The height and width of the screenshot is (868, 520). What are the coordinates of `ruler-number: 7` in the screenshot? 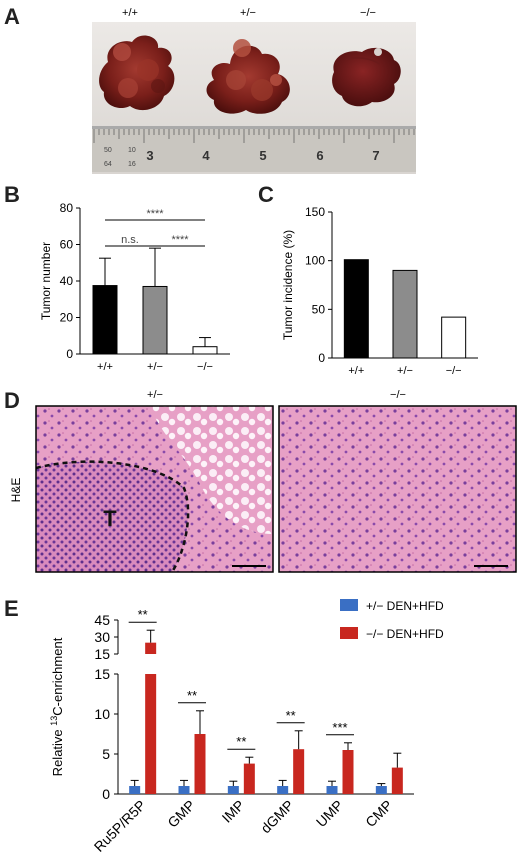 It's located at (375, 155).